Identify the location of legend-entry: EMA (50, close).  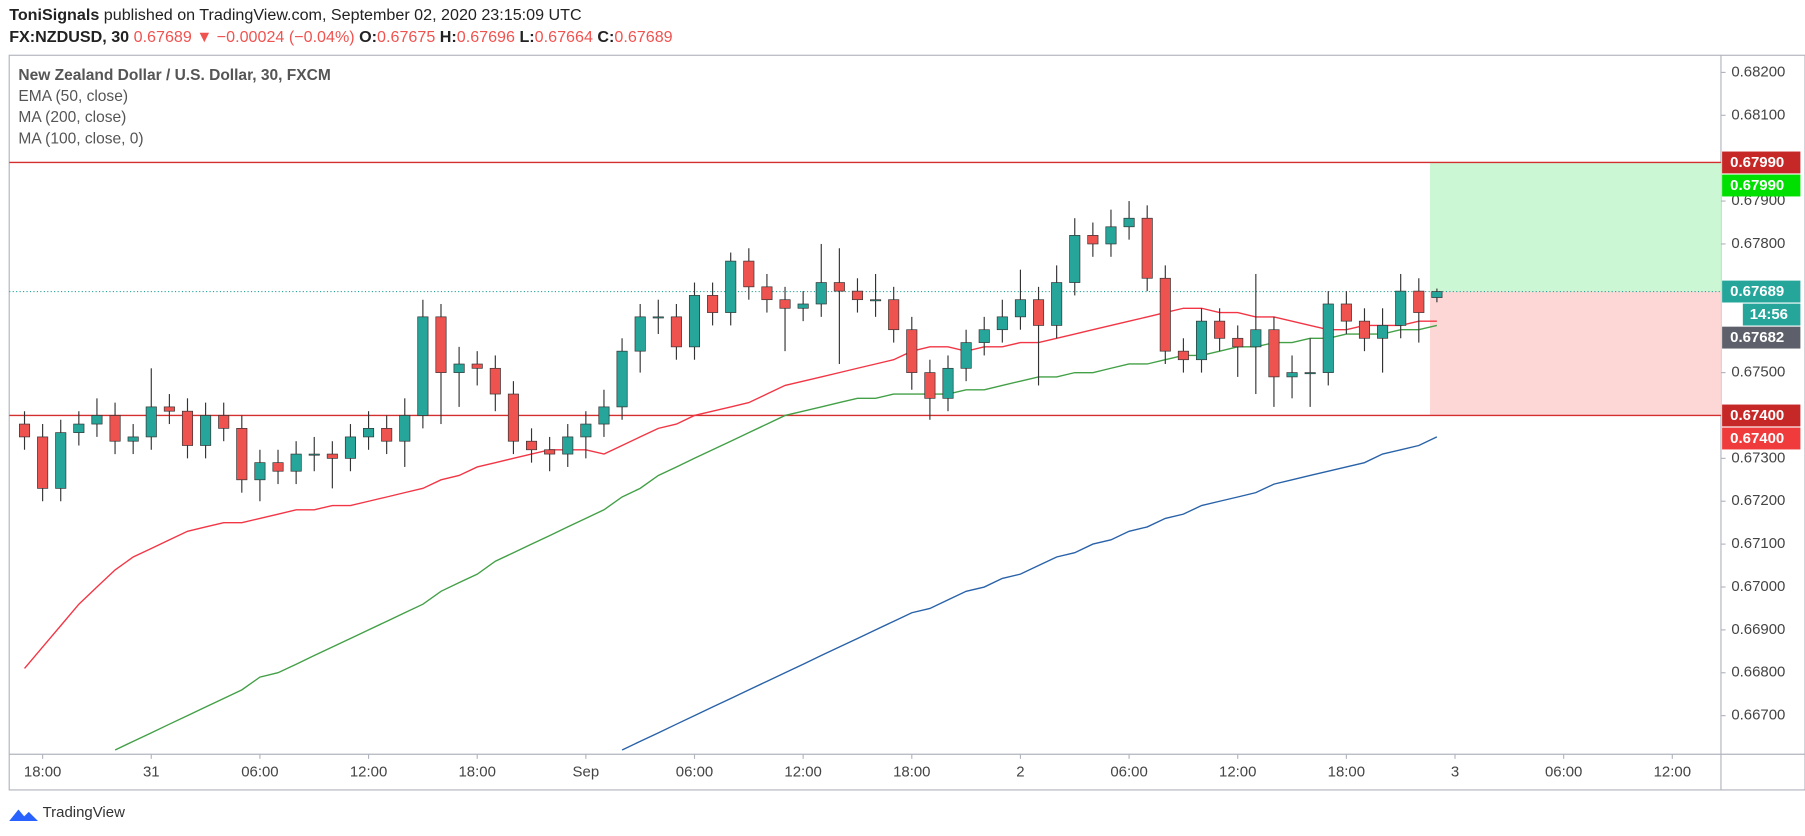
(73, 96).